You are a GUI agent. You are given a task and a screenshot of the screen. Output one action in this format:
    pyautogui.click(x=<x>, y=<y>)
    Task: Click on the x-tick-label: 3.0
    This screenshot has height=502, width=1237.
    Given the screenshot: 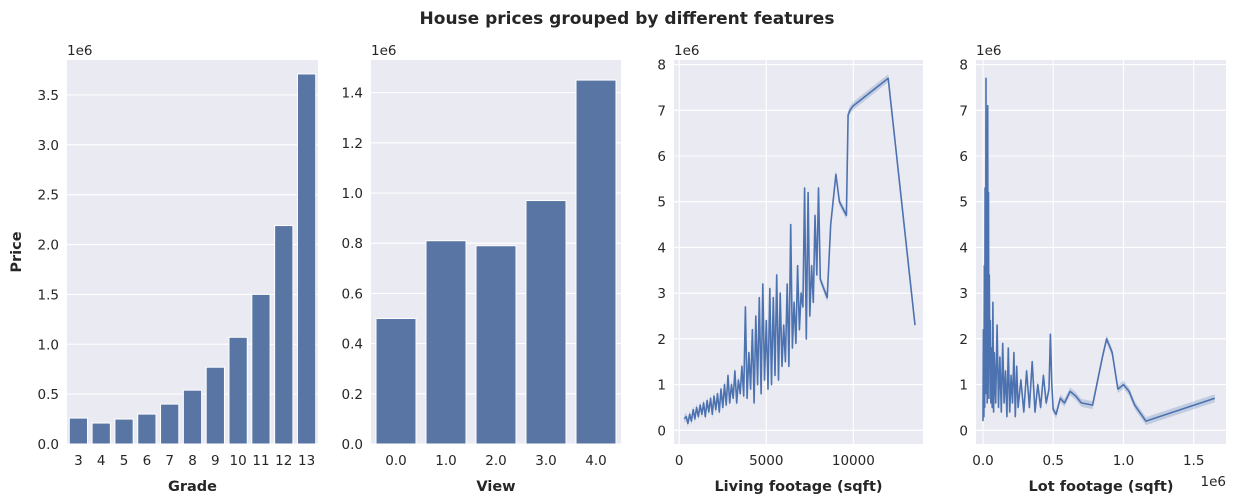 What is the action you would take?
    pyautogui.click(x=545, y=461)
    